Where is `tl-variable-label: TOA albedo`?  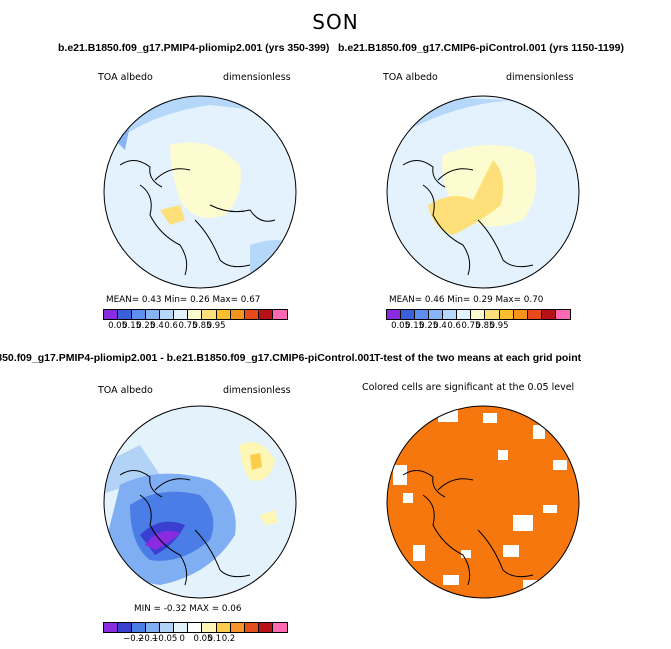 tl-variable-label: TOA albedo is located at coordinates (125, 77).